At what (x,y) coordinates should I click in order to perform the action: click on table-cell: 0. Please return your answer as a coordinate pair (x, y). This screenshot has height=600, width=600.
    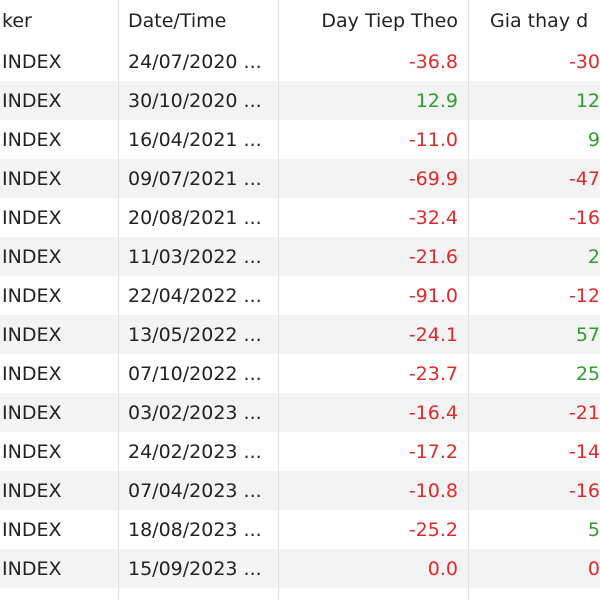
    Looking at the image, I should click on (534, 568).